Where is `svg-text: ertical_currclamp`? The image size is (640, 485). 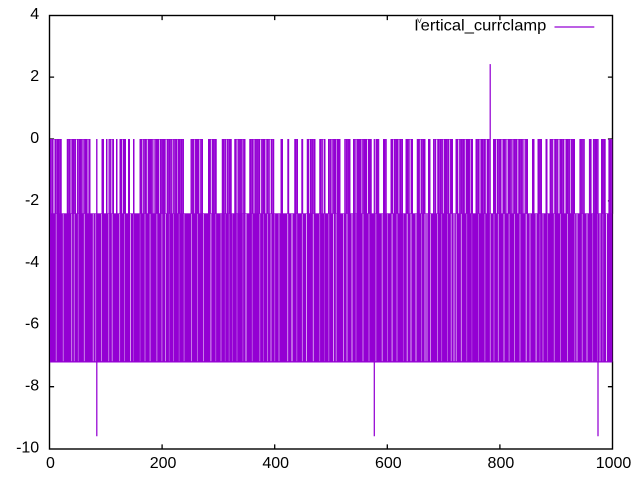
svg-text: ertical_currclamp is located at coordinates (484, 25).